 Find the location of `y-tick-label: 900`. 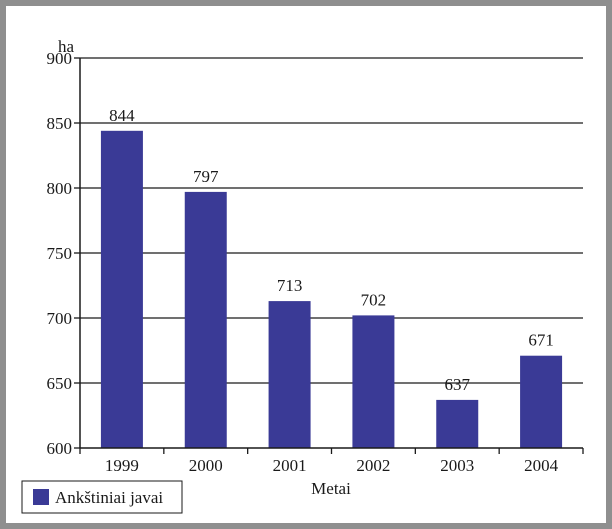

y-tick-label: 900 is located at coordinates (60, 58).